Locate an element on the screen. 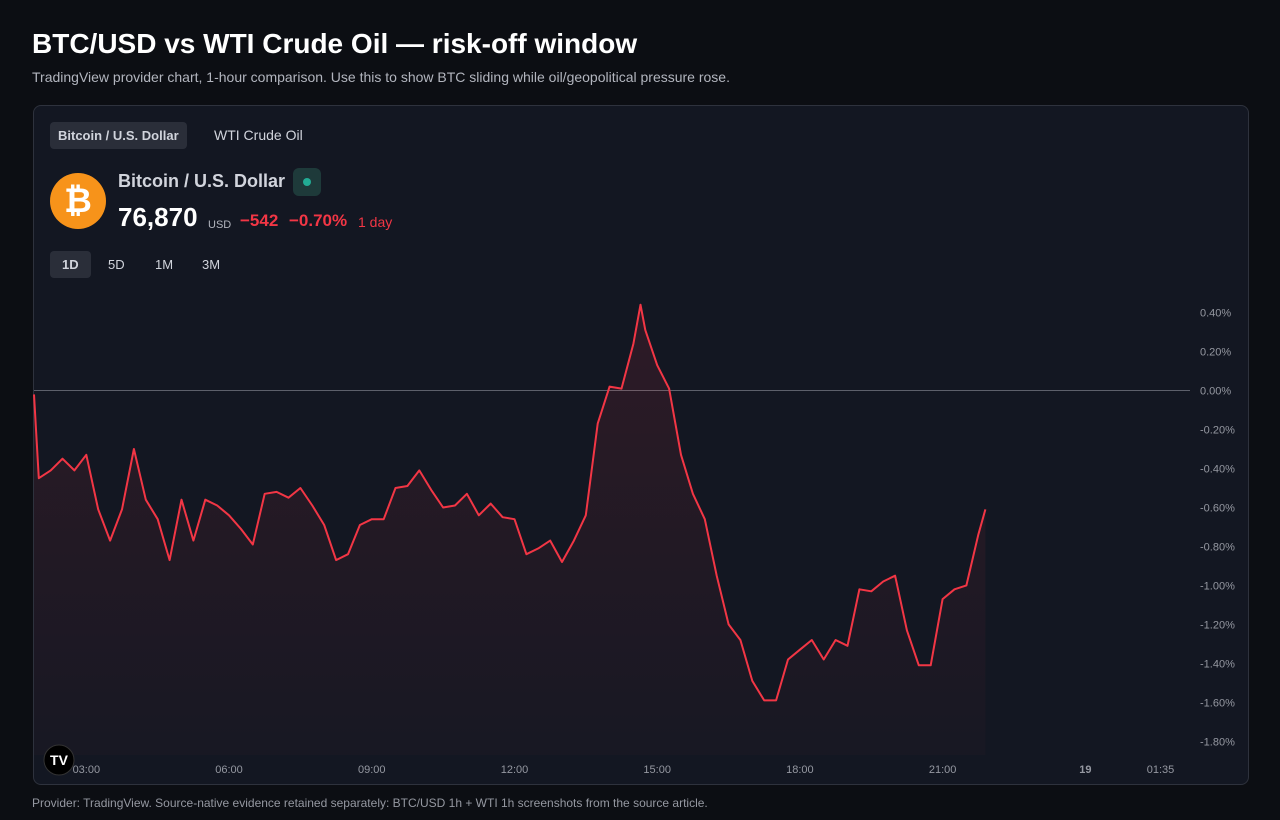 The width and height of the screenshot is (1280, 820). x-tick-label: 06:00 is located at coordinates (229, 770).